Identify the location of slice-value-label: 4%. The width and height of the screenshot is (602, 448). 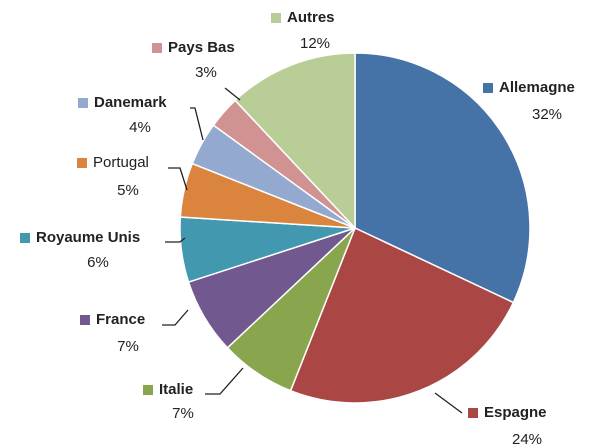
(140, 127).